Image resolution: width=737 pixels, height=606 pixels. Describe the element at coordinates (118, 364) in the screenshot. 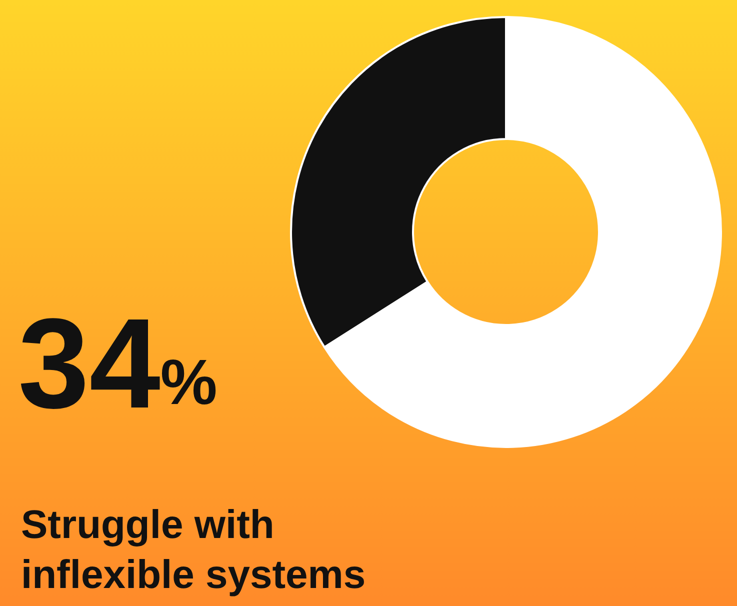

I see `data-label: 34%` at that location.